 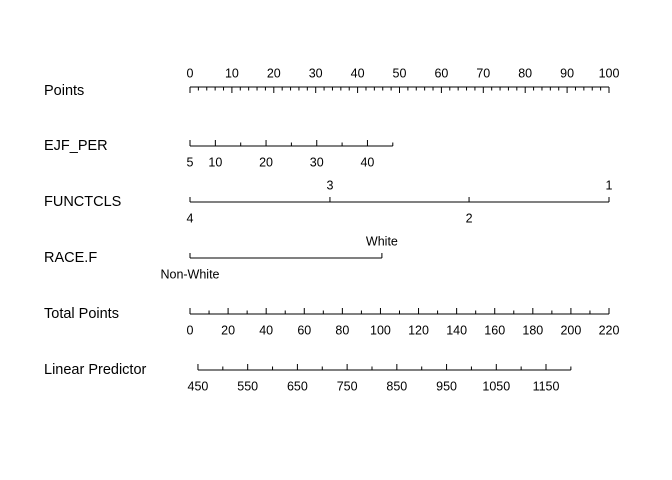 I want to click on tick-label: 1150, so click(x=546, y=386).